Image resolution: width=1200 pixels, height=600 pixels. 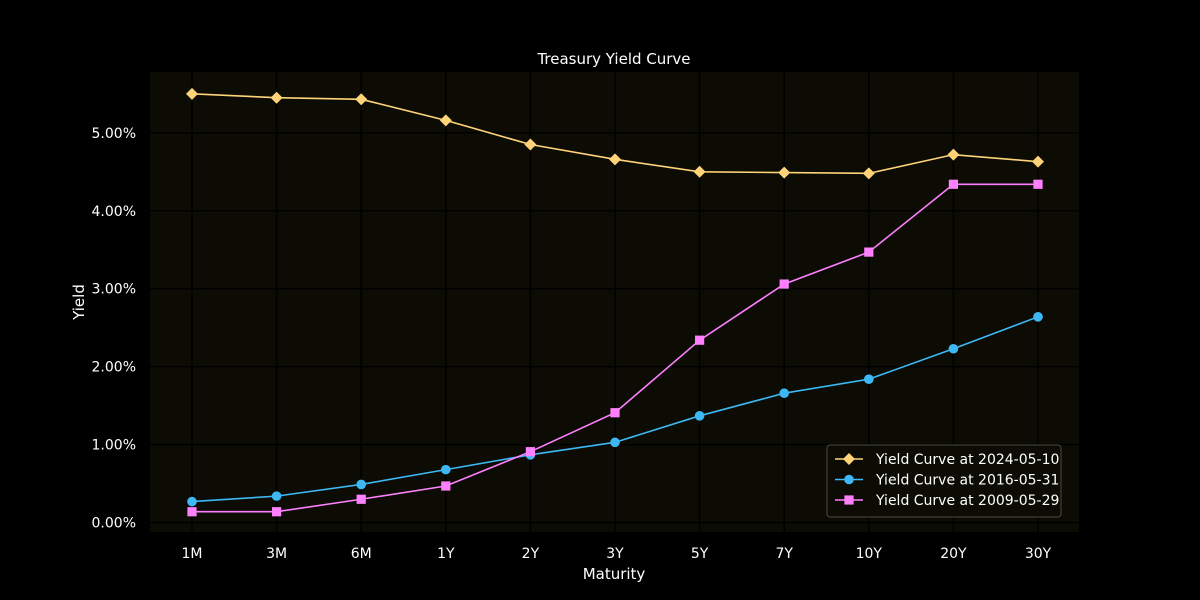 I want to click on y-tick-label: 5.00%, so click(x=114, y=134).